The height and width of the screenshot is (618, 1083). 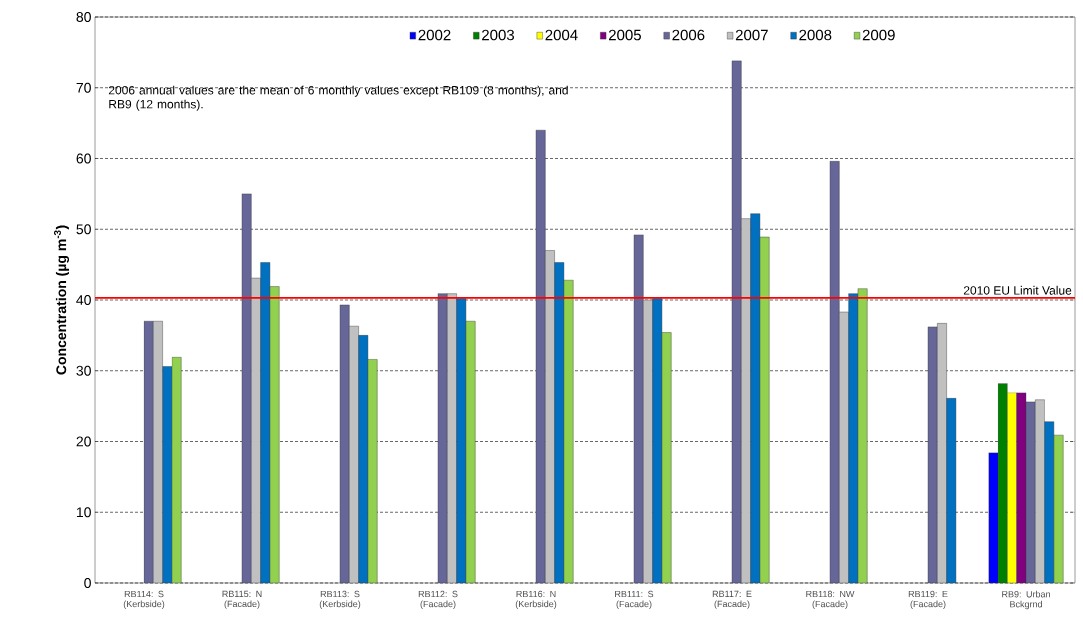 What do you see at coordinates (815, 35) in the screenshot?
I see `legend-label: 2008` at bounding box center [815, 35].